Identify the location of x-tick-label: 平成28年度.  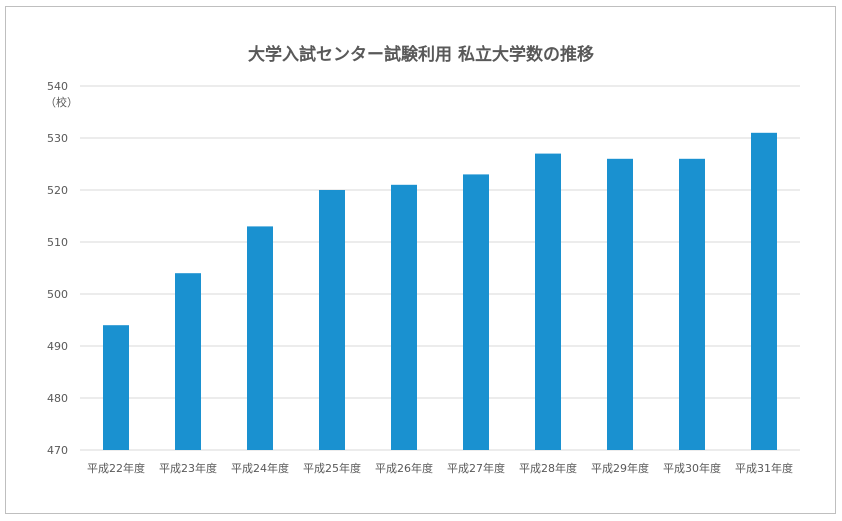
(548, 468).